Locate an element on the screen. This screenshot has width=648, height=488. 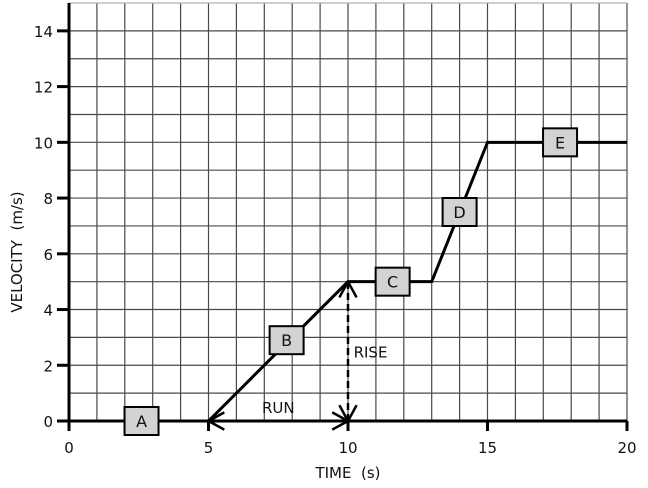
x-axis-label: TIME (s) is located at coordinates (347, 473).